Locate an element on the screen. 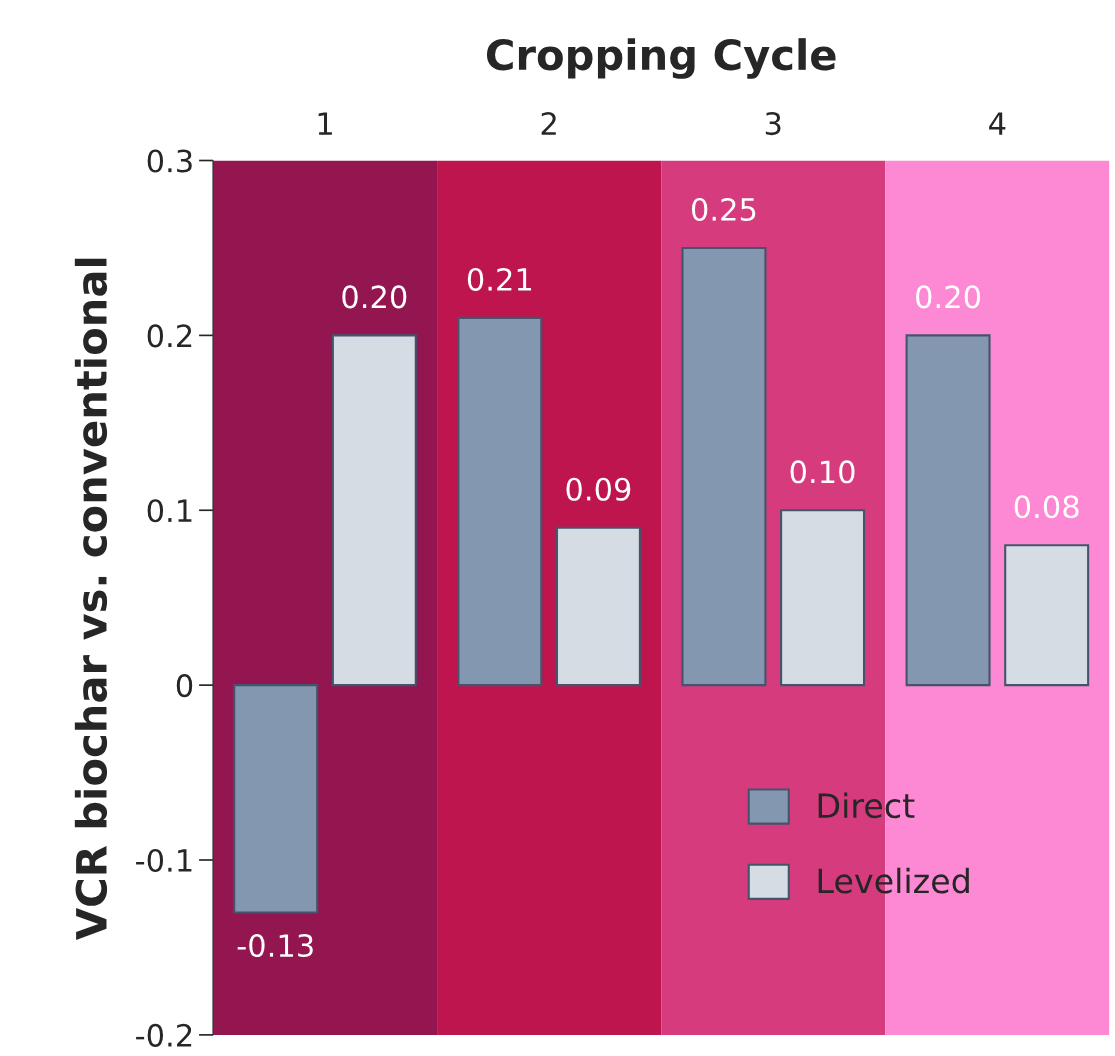 The image size is (1115, 1056). y-tick-label: 0 is located at coordinates (184, 686).